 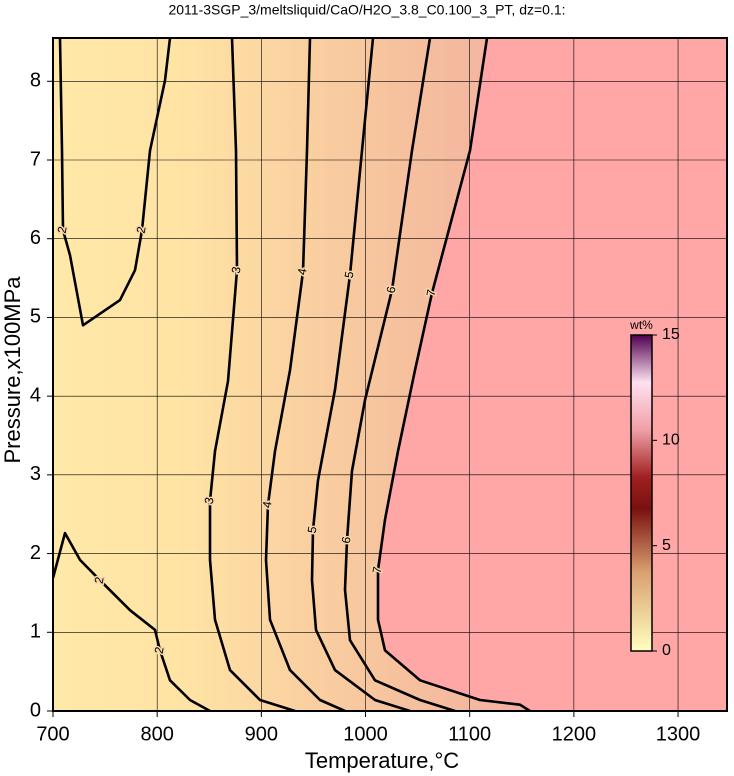 What do you see at coordinates (35, 395) in the screenshot?
I see `y-tick-label: 4` at bounding box center [35, 395].